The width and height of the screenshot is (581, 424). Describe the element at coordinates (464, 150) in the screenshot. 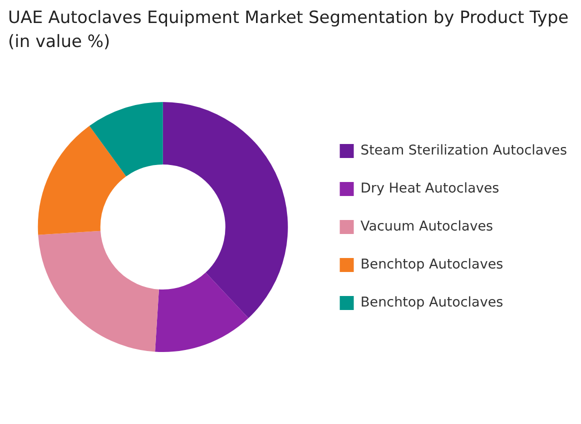

I see `legend-label: Steam Sterilization Autoclaves` at that location.